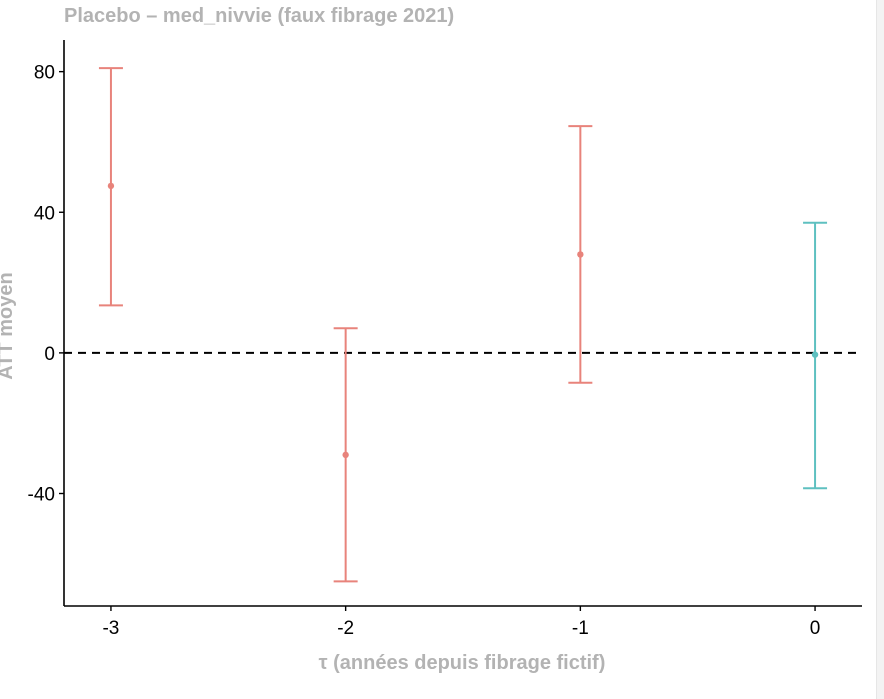  I want to click on x-tick-label: -2, so click(345, 628).